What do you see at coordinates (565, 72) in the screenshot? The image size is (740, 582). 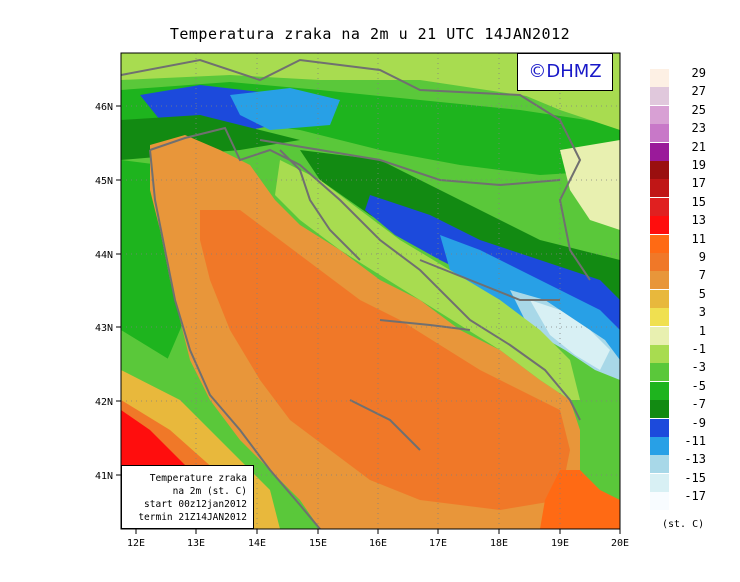 I see `dhmz-watermark: ©DHMZ` at bounding box center [565, 72].